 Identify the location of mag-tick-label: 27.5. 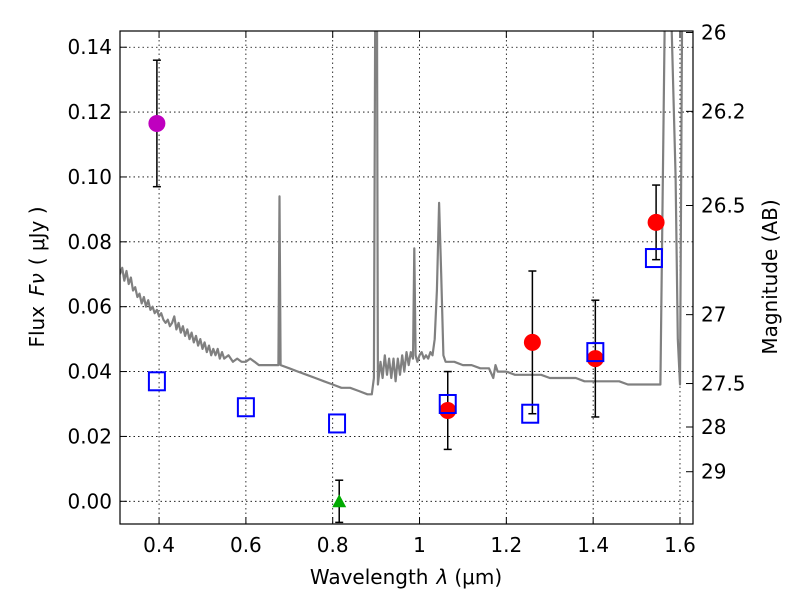
(723, 384).